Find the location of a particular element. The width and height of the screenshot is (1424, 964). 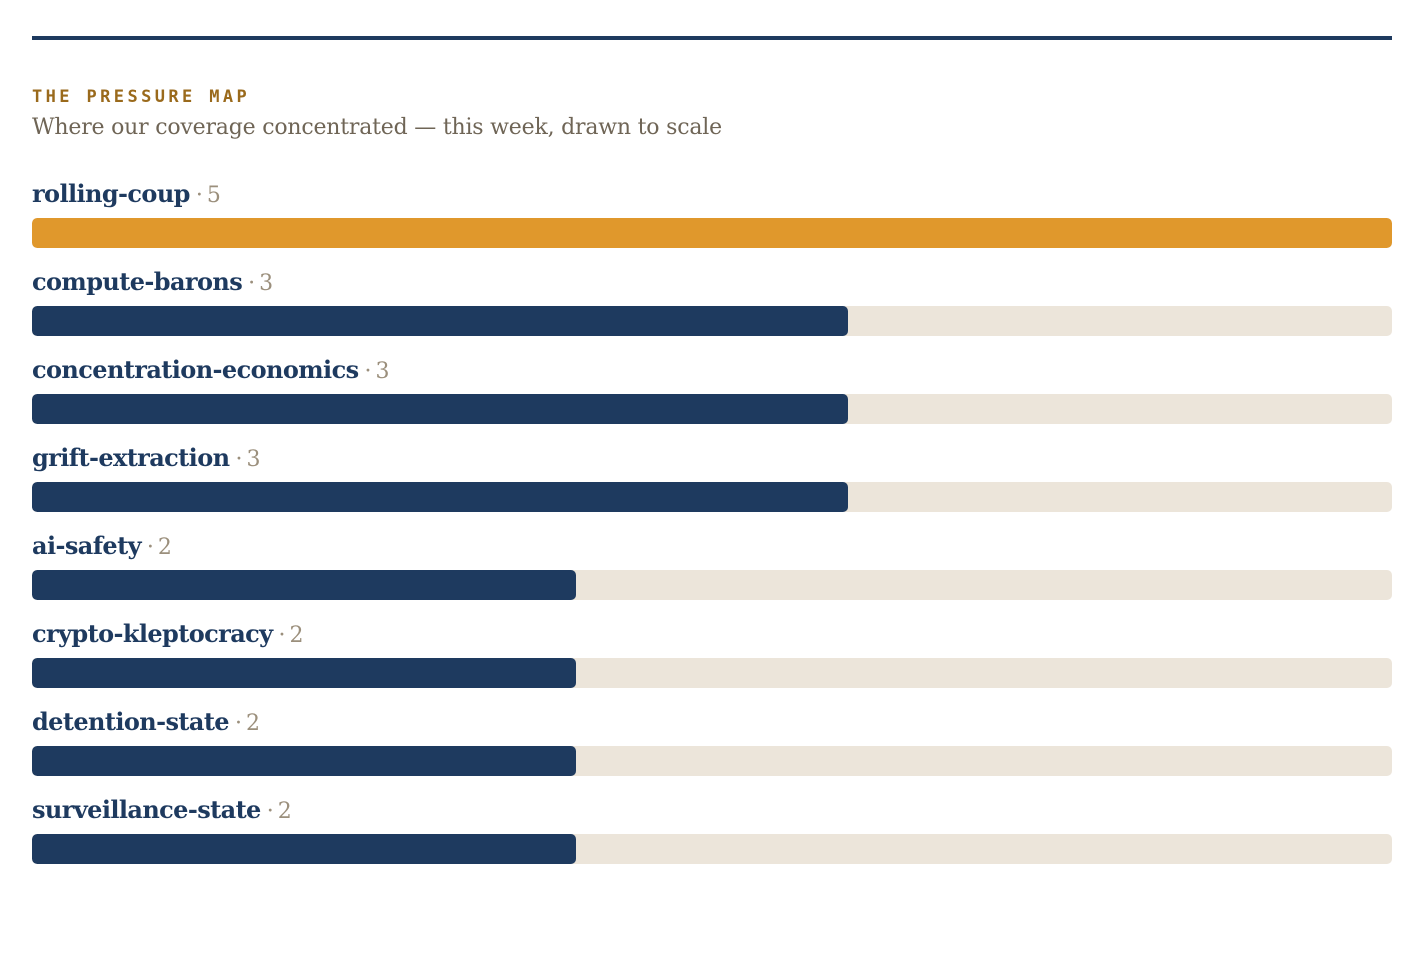

bar-label: compute-barons · 3 is located at coordinates (152, 282).